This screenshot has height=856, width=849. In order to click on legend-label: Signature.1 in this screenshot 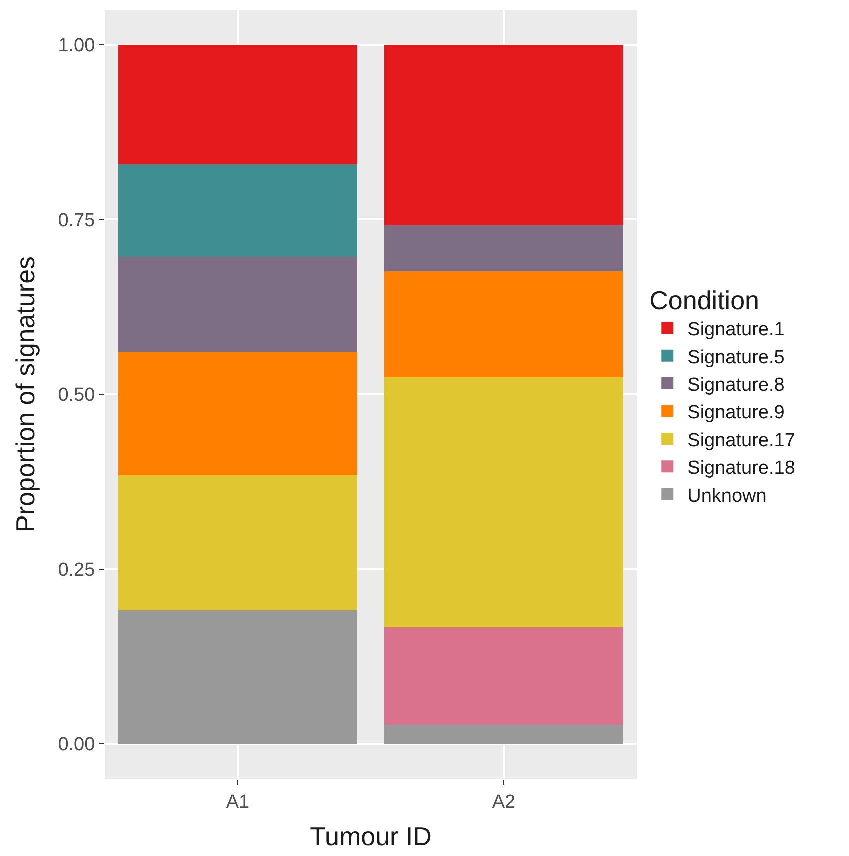, I will do `click(736, 330)`.